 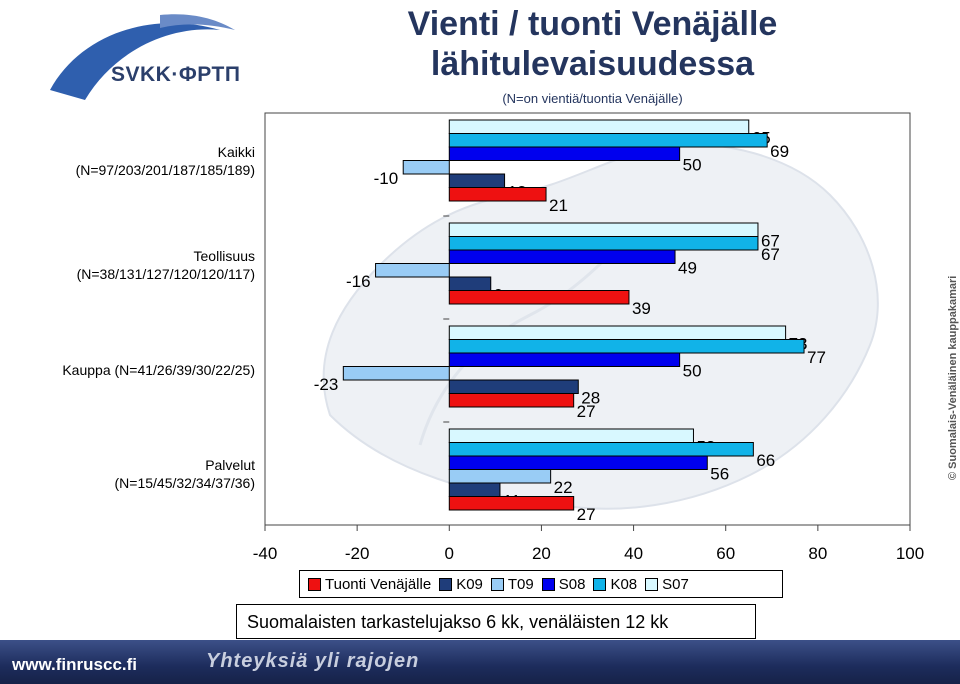 What do you see at coordinates (142, 57) in the screenshot?
I see `svkk-logo` at bounding box center [142, 57].